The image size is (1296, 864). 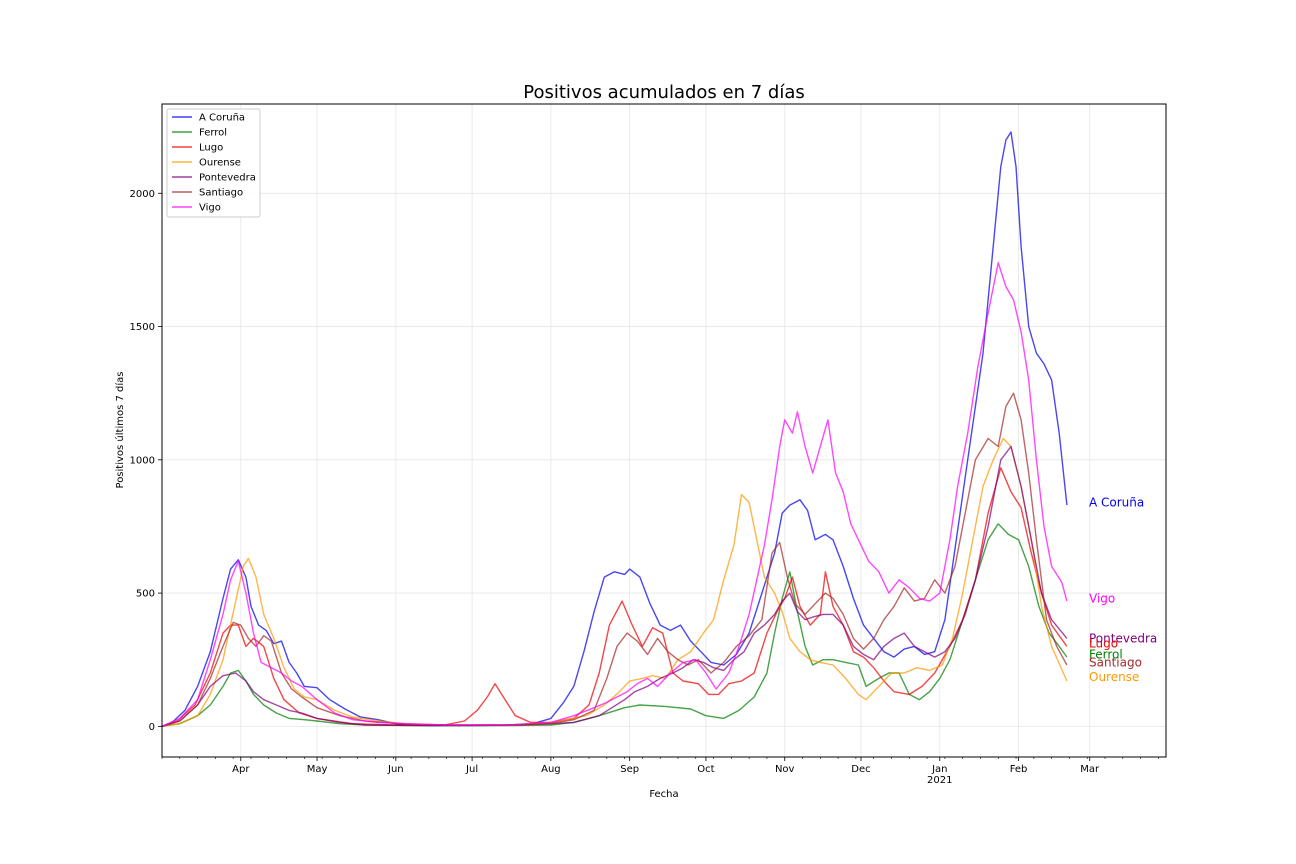 What do you see at coordinates (220, 163) in the screenshot?
I see `legend-entry: Ourense` at bounding box center [220, 163].